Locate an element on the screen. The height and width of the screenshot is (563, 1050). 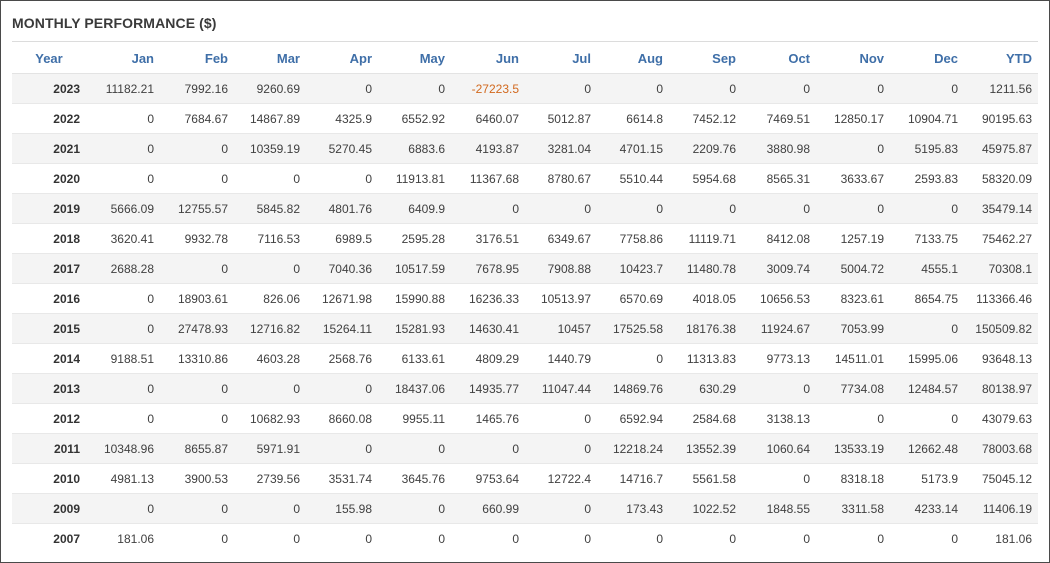
value-cell: 43079.63 is located at coordinates (1001, 418).